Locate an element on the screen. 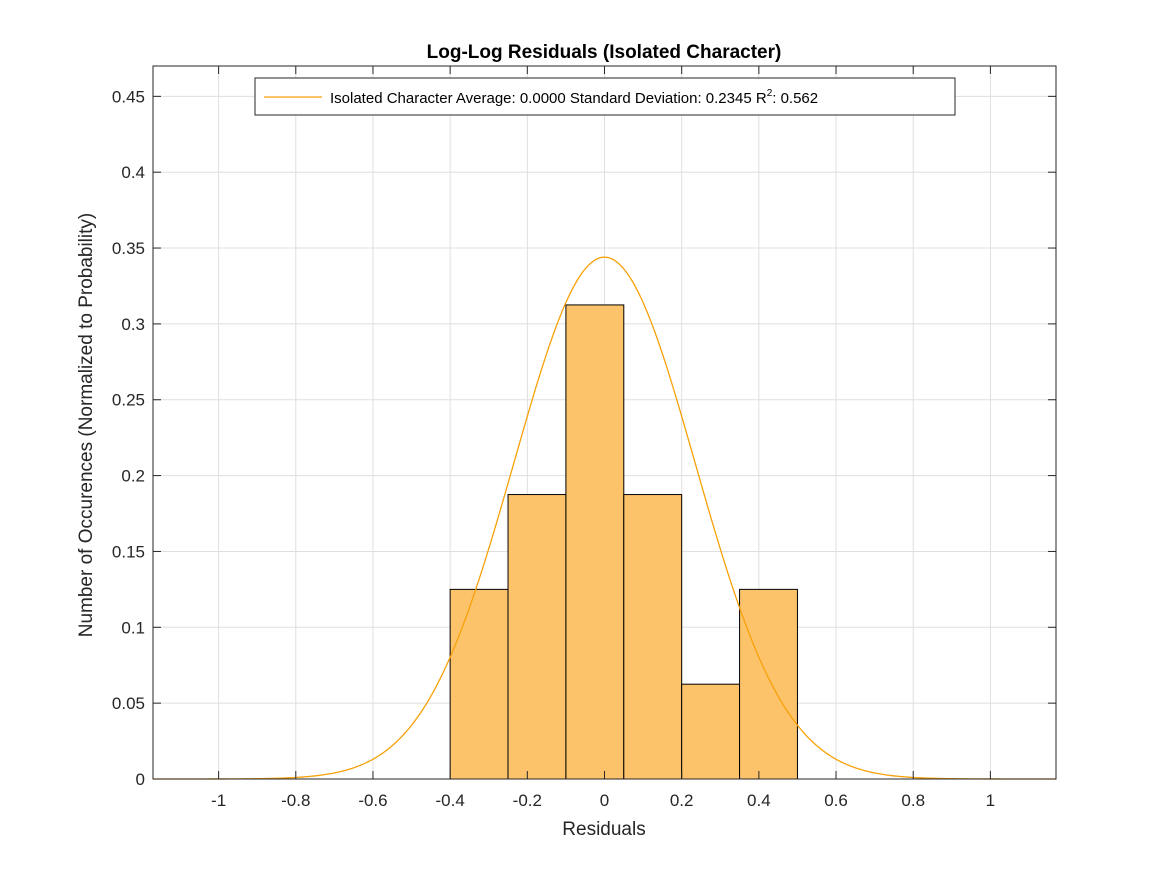  x-tick-label: 0.6 is located at coordinates (836, 800).